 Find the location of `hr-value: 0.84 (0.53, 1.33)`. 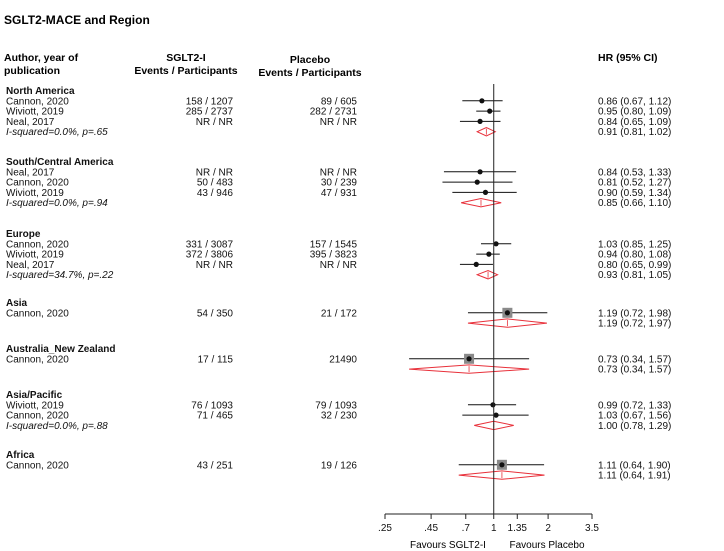

hr-value: 0.84 (0.53, 1.33) is located at coordinates (634, 172).